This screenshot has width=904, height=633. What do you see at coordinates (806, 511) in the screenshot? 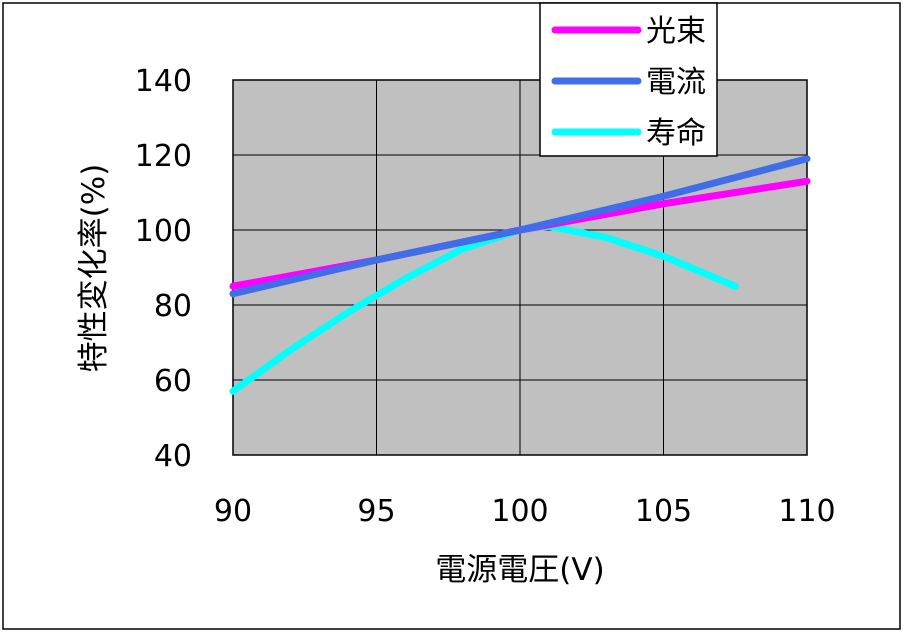
I see `x-tick-label: 110` at bounding box center [806, 511].